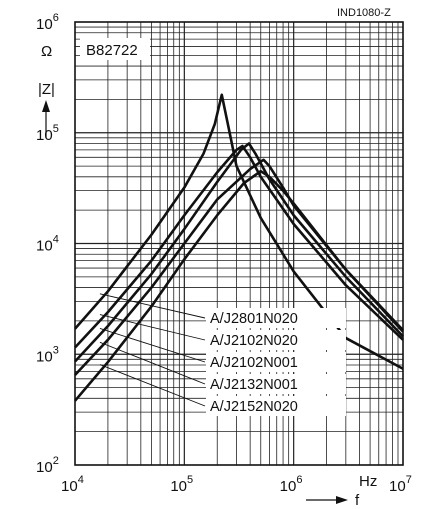 The height and width of the screenshot is (509, 435). I want to click on legend-label: A/J2102N020, so click(254, 341).